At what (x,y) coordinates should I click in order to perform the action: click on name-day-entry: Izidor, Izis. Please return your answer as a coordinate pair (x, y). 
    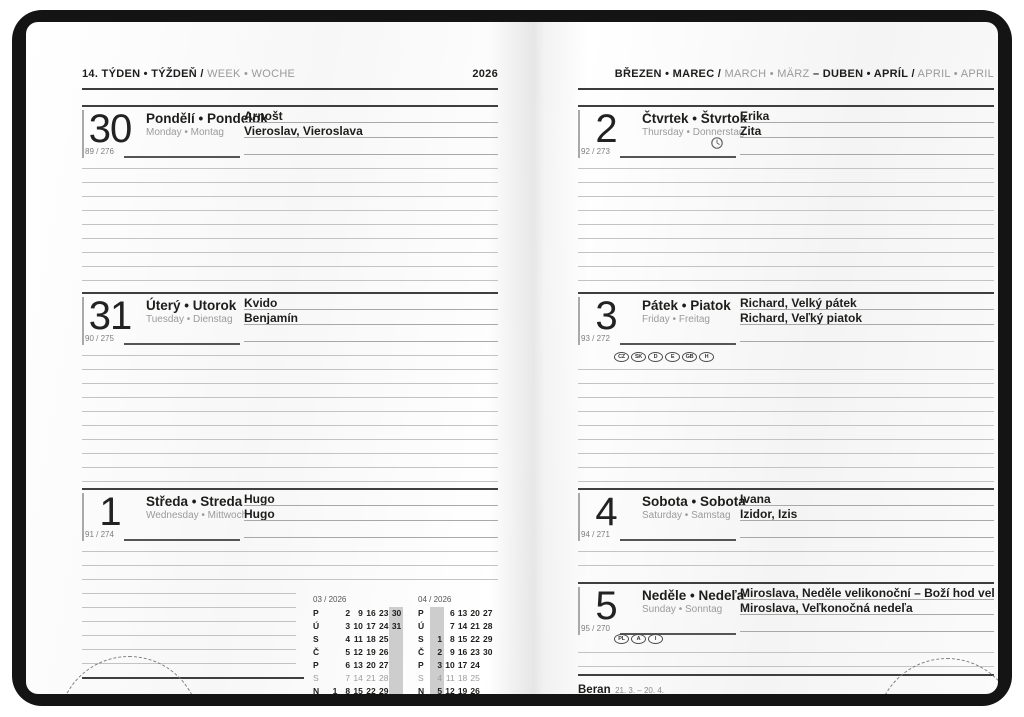
    Looking at the image, I should click on (769, 514).